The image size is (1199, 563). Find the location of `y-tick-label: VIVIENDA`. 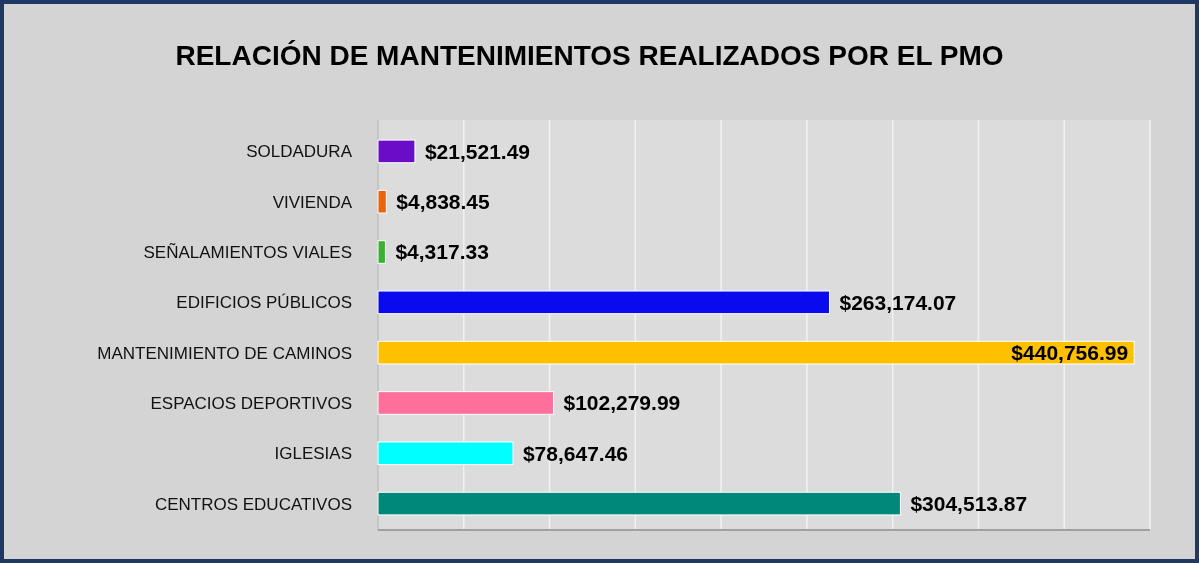

y-tick-label: VIVIENDA is located at coordinates (312, 202).